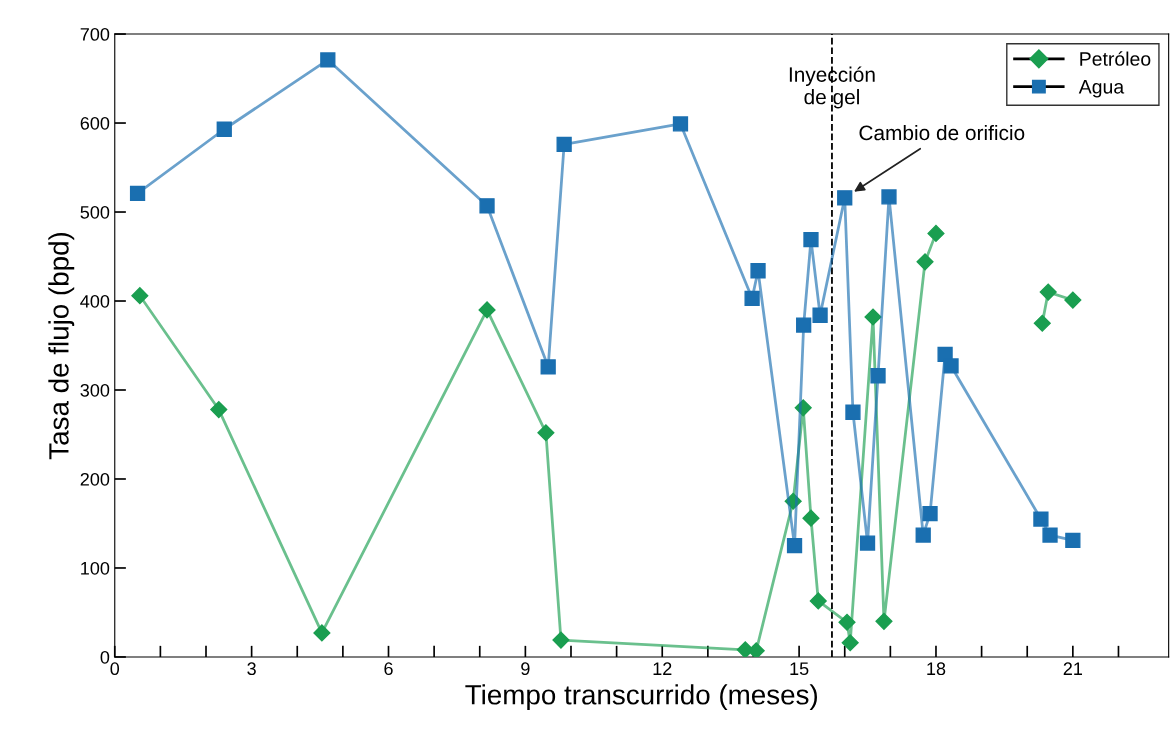 The image size is (1171, 732). What do you see at coordinates (95, 568) in the screenshot?
I see `y-tick-label: 100` at bounding box center [95, 568].